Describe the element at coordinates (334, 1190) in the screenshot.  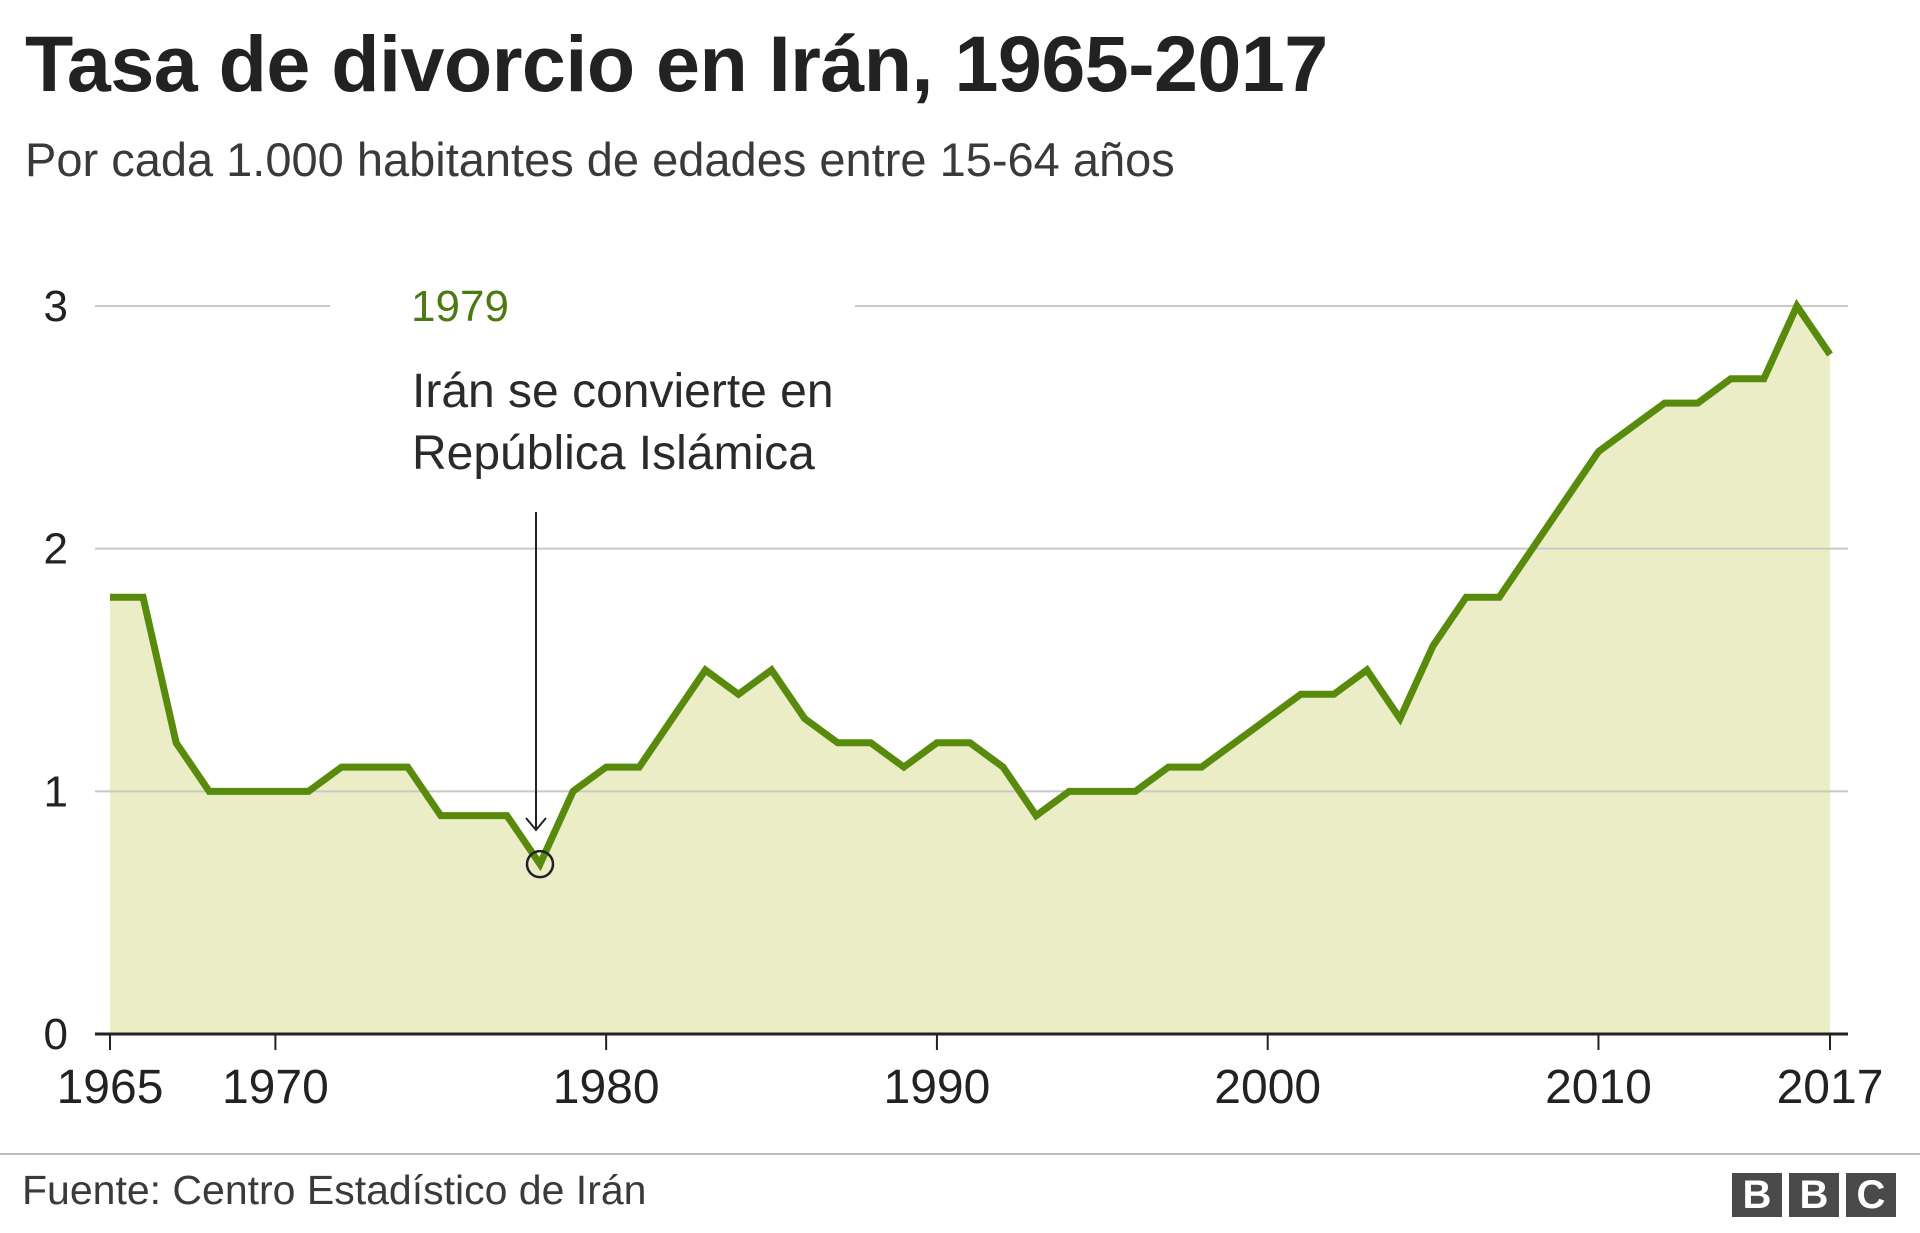
I see `source-note: Fuente: Centro Estadístico de Irán` at that location.